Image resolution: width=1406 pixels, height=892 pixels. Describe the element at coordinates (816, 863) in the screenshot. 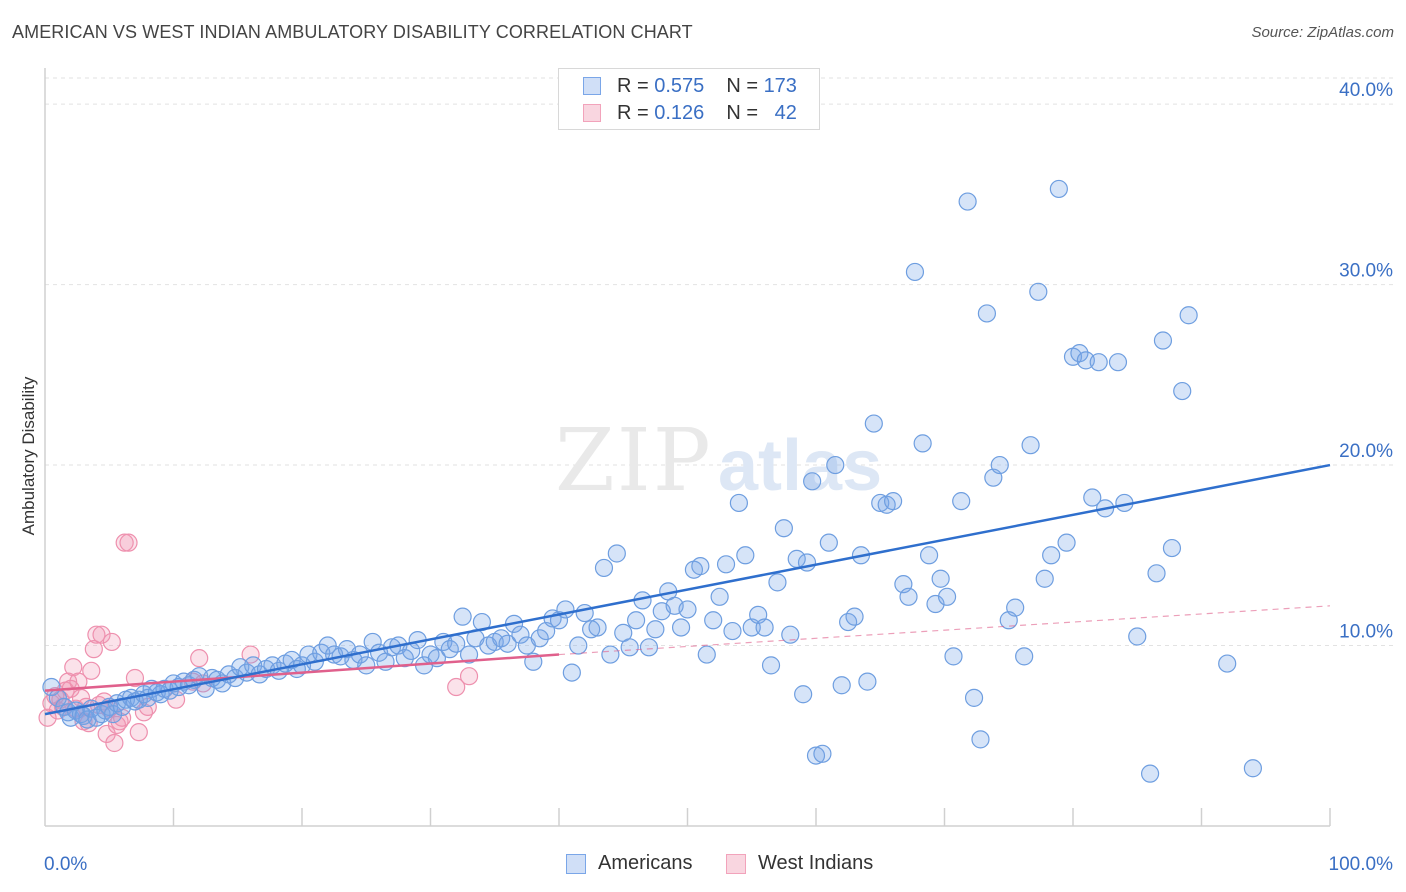

I see `bottom-legend-label-west-indians: West Indians` at that location.